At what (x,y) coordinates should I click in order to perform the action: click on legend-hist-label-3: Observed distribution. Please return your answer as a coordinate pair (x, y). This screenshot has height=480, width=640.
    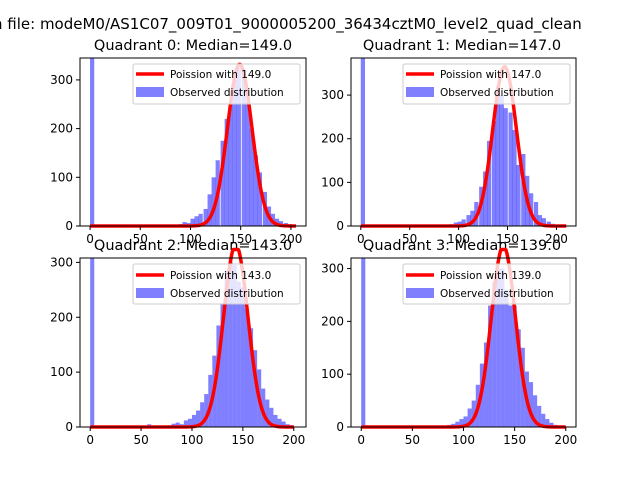
    Looking at the image, I should click on (497, 294).